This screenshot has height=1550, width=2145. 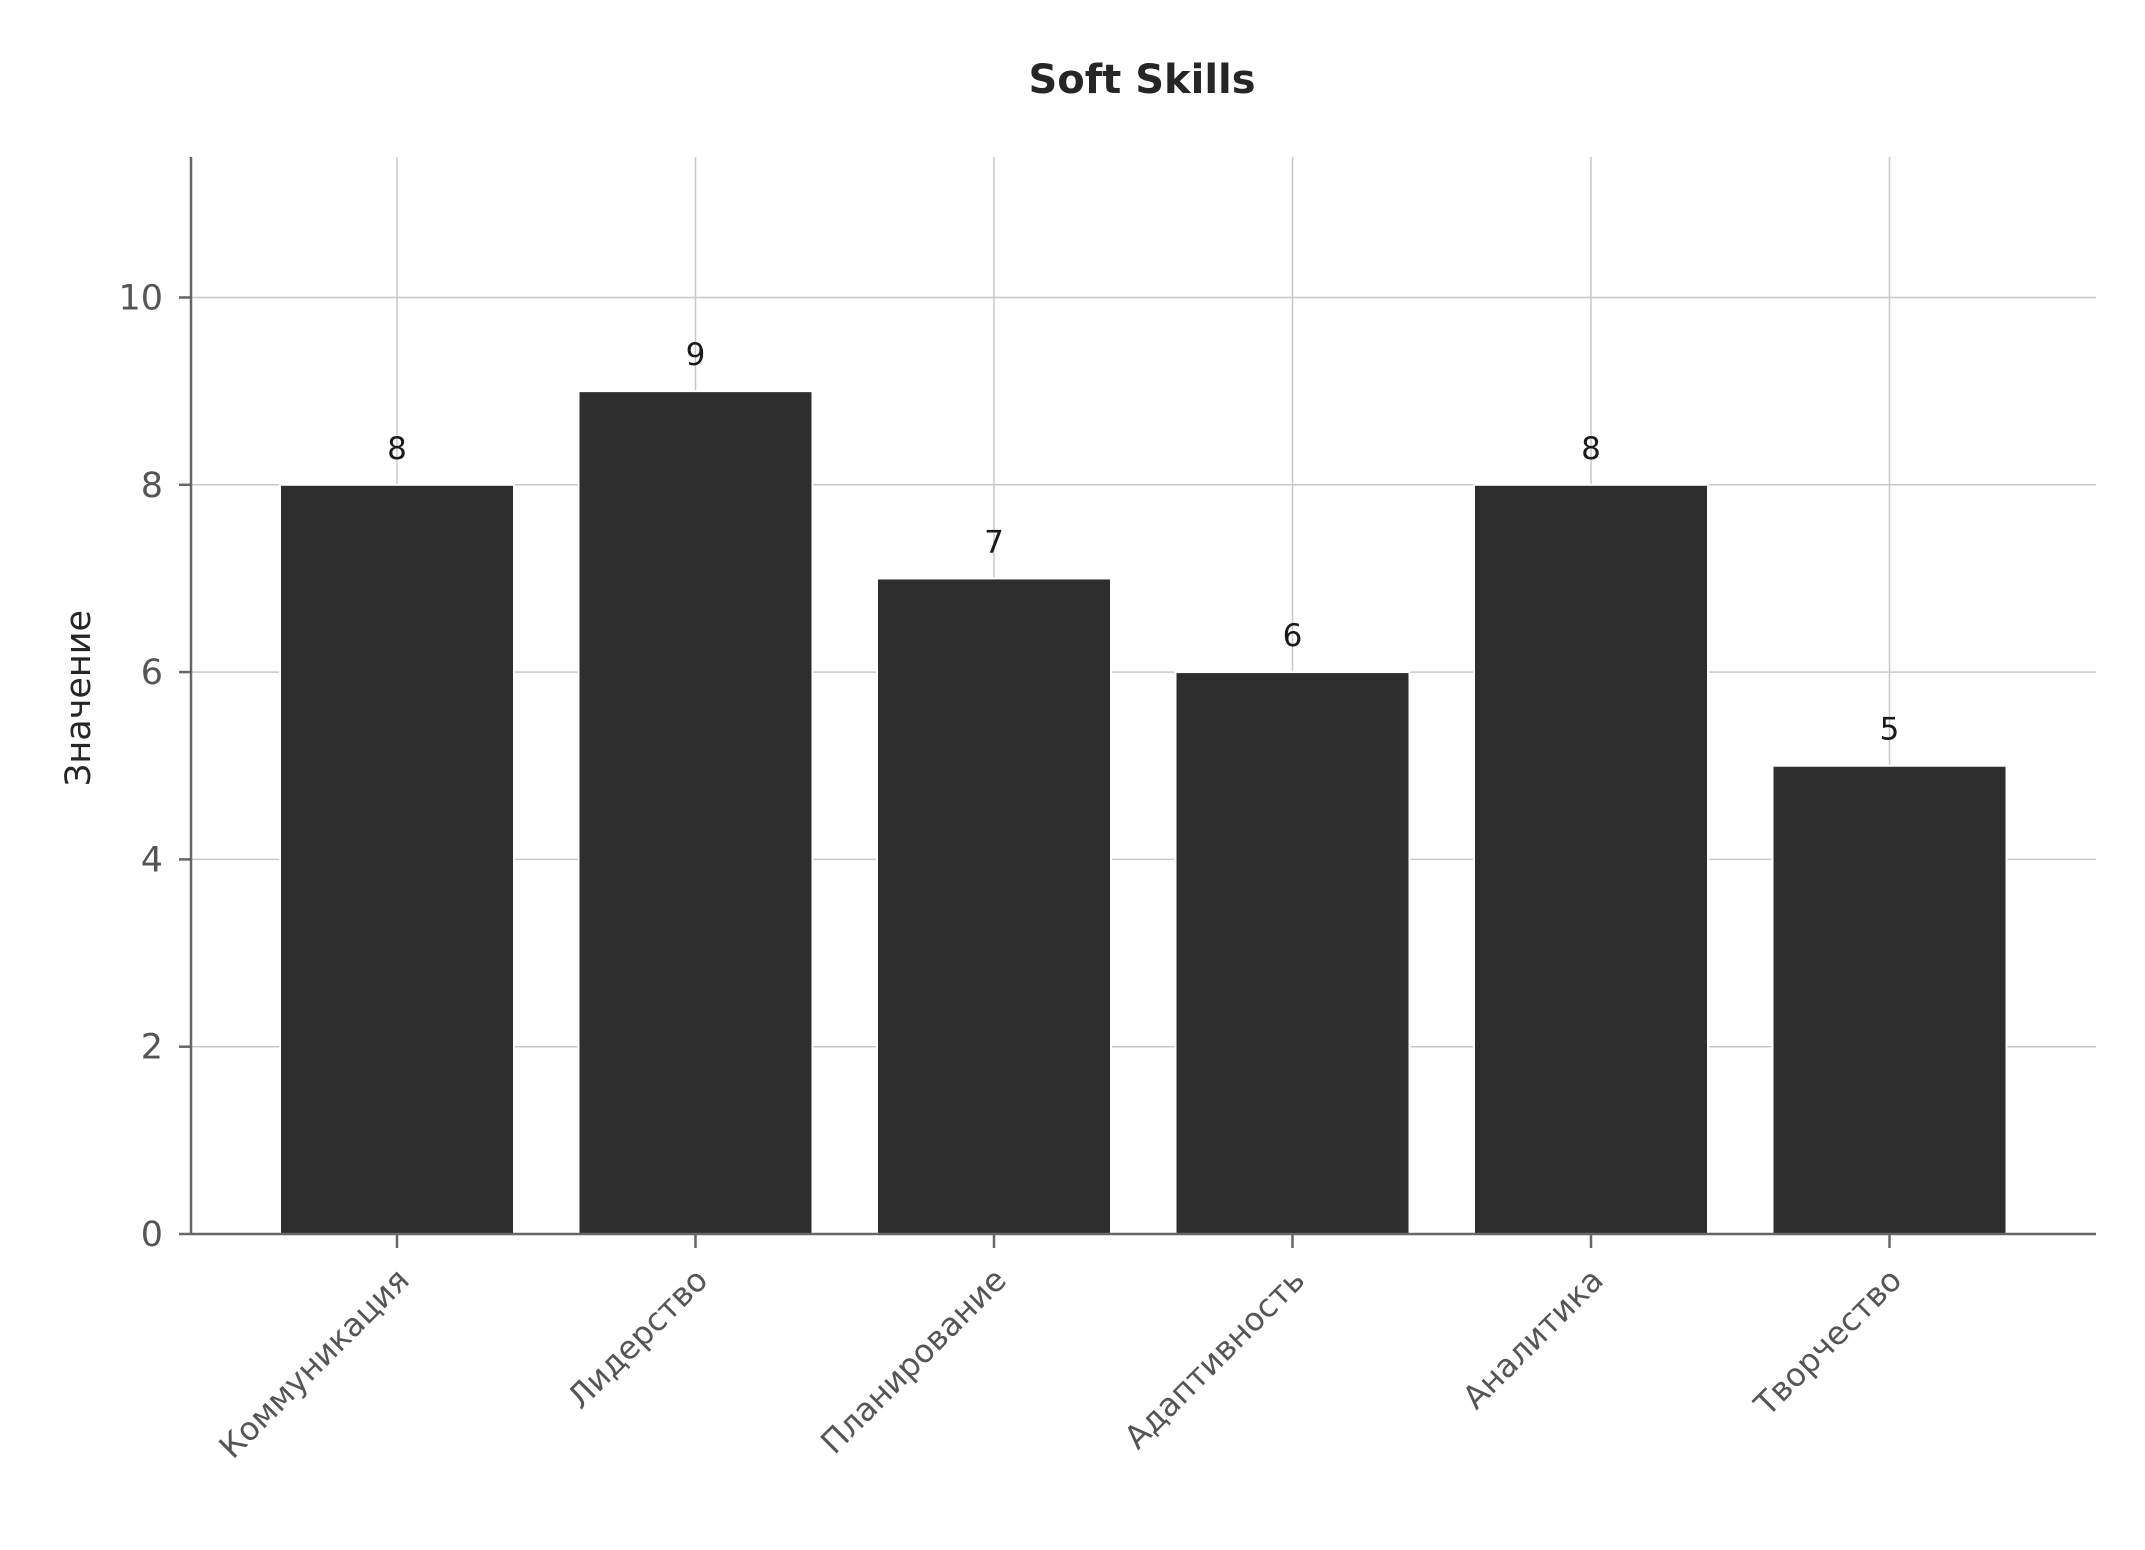 I want to click on chart-title: Soft Skills, so click(x=1141, y=80).